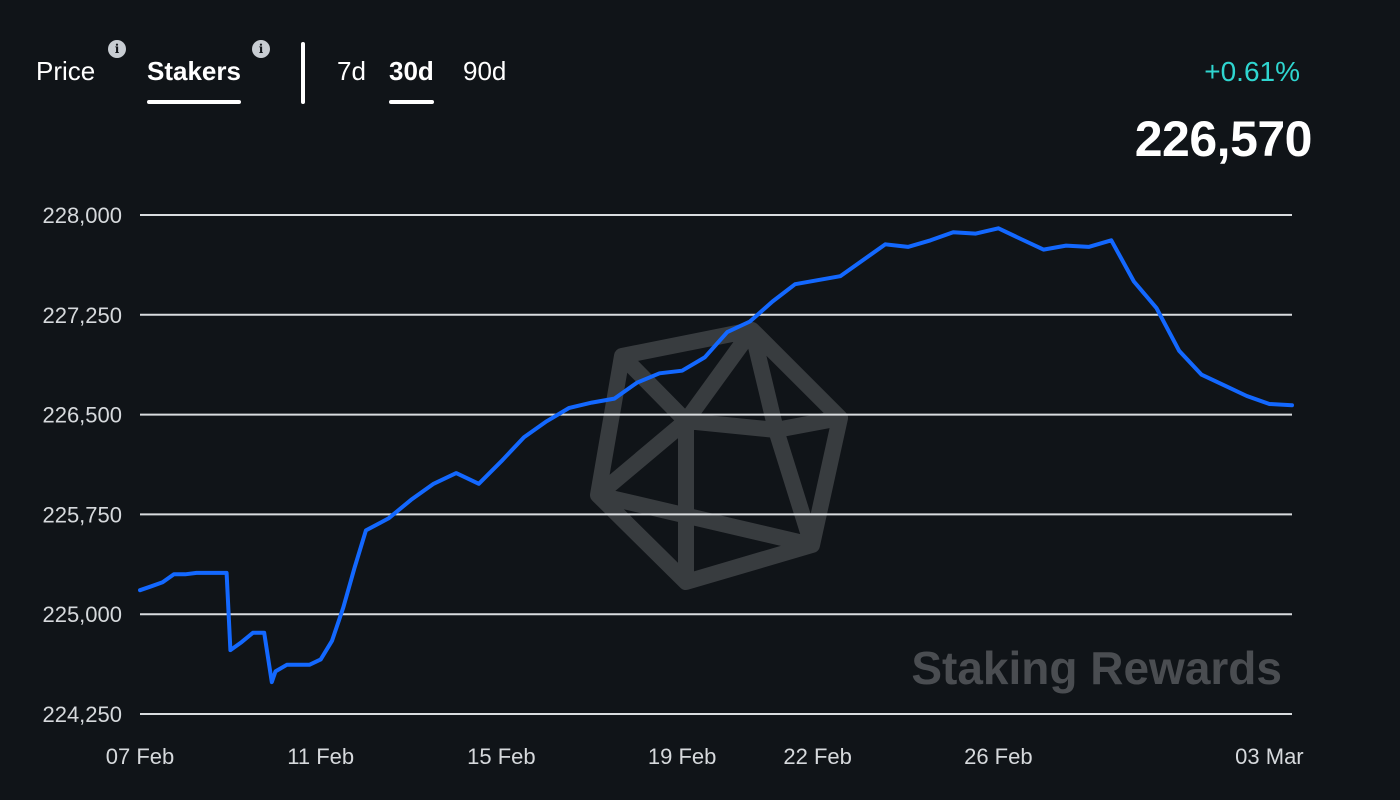  I want to click on x-tick-label: 07 Feb, so click(140, 756).